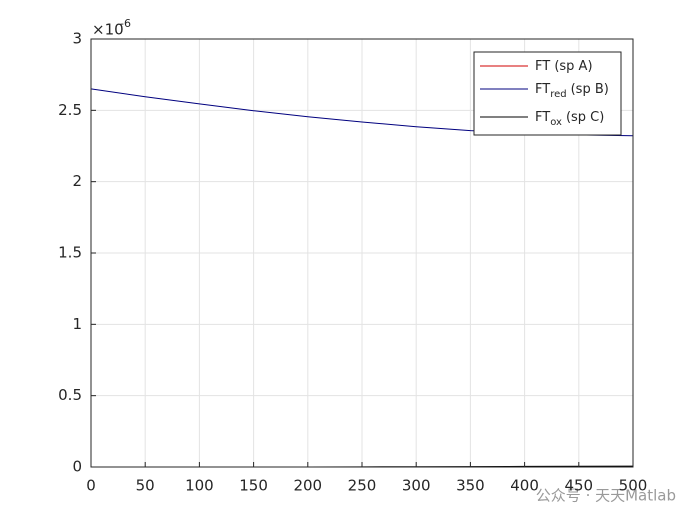 The height and width of the screenshot is (525, 700). I want to click on x-tick-label: 300, so click(416, 486).